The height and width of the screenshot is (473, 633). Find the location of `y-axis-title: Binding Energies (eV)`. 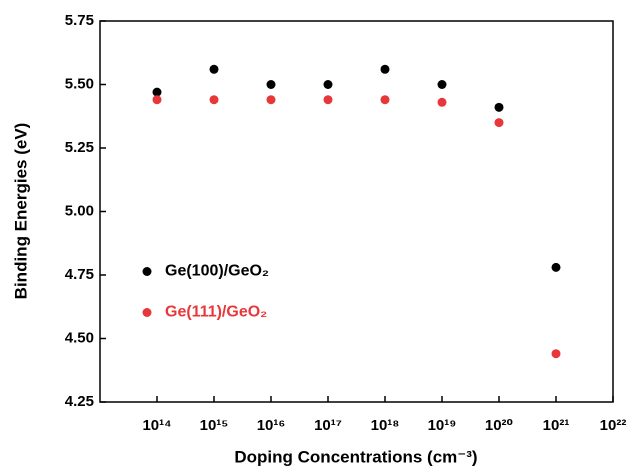

y-axis-title: Binding Energies (eV) is located at coordinates (20, 211).